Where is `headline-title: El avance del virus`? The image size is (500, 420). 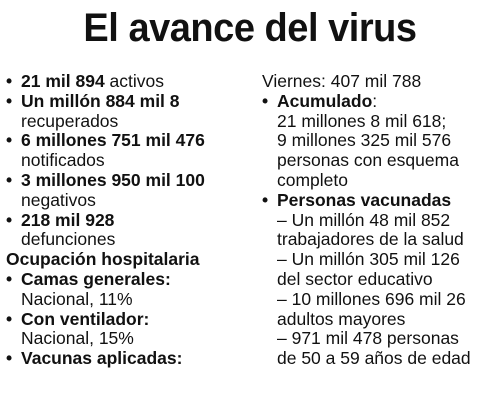
headline-title: El avance del virus is located at coordinates (250, 28).